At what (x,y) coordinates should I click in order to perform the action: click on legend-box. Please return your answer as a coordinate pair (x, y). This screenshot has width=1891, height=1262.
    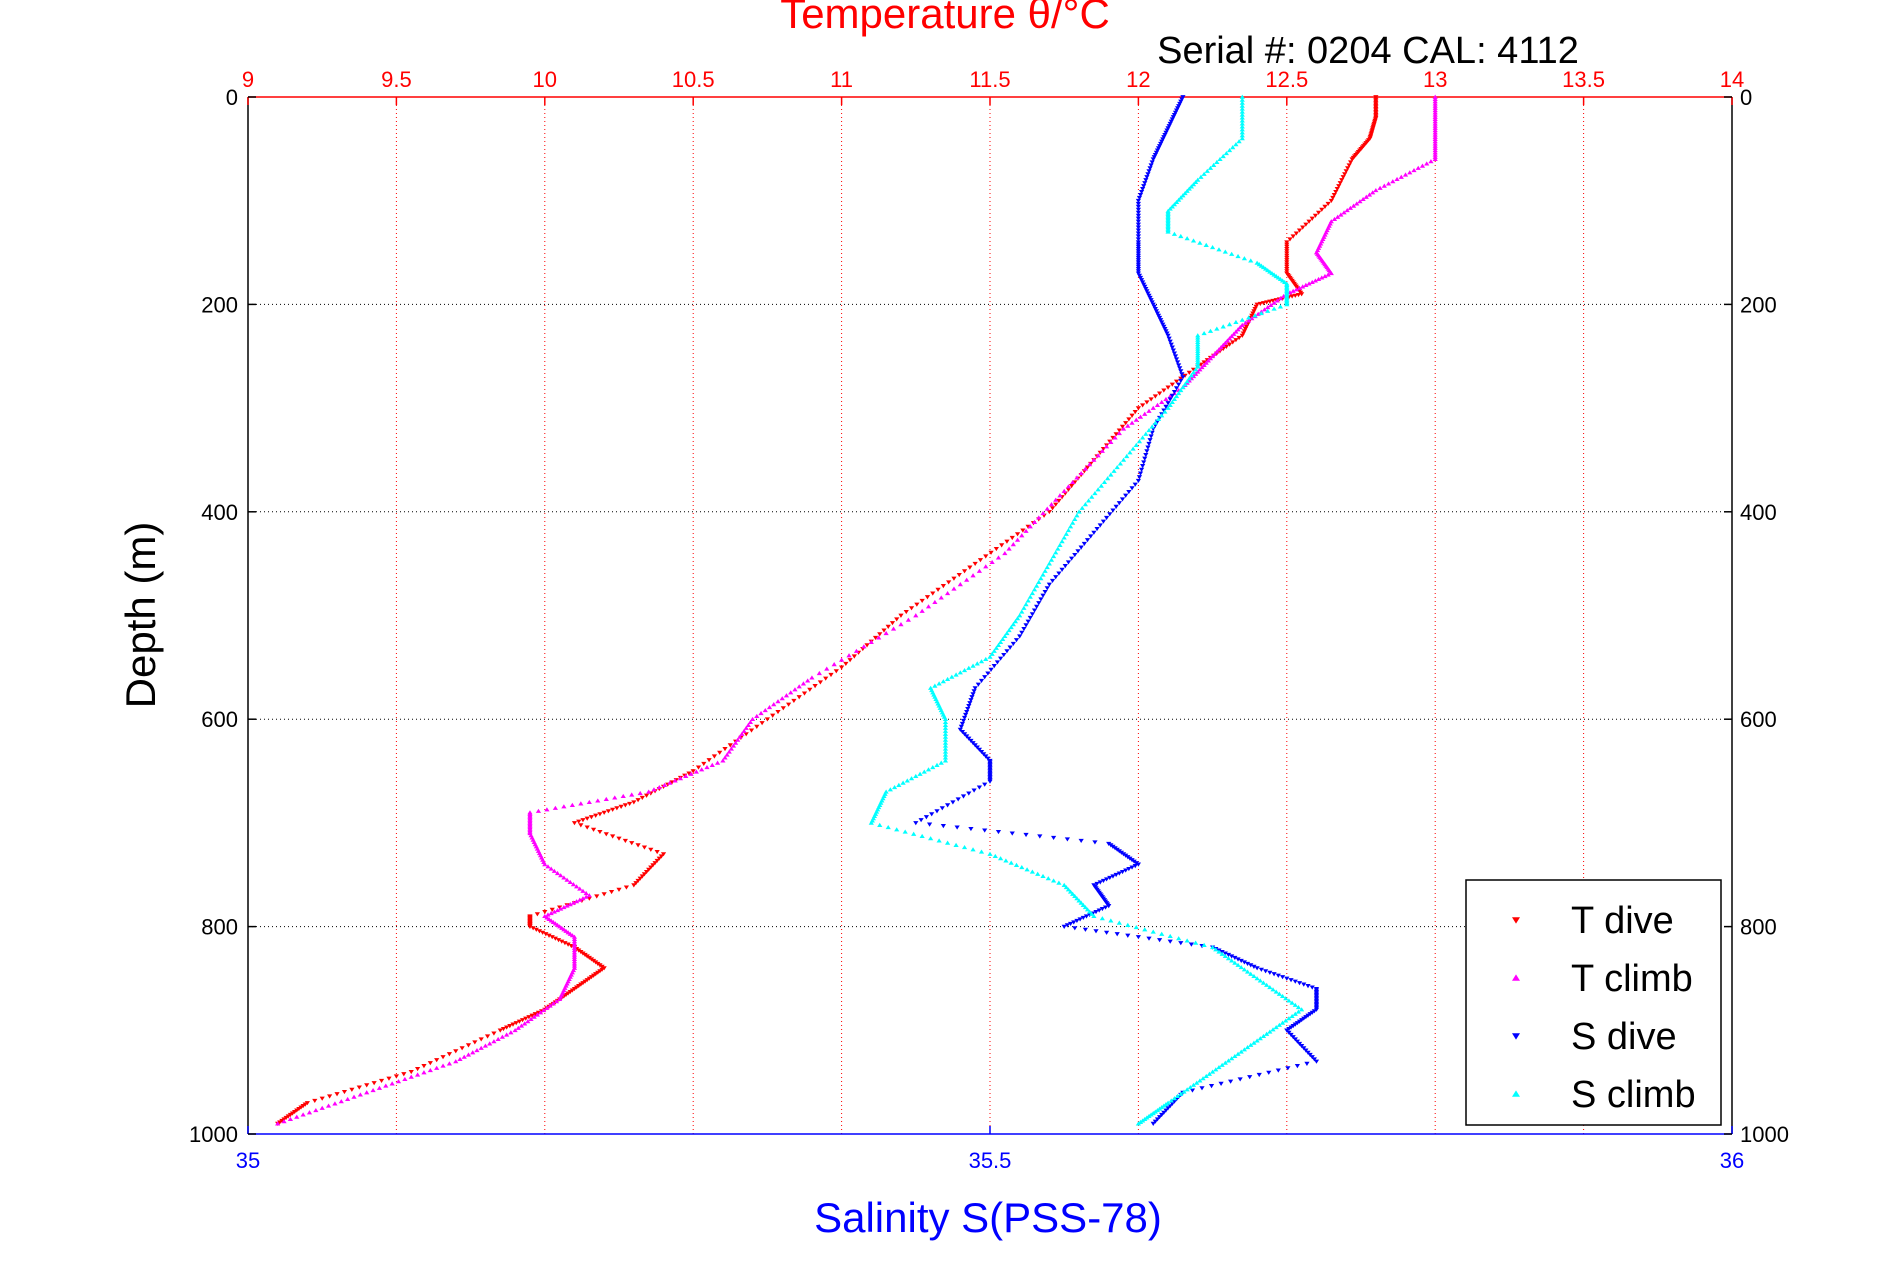
    Looking at the image, I should click on (1593, 1002).